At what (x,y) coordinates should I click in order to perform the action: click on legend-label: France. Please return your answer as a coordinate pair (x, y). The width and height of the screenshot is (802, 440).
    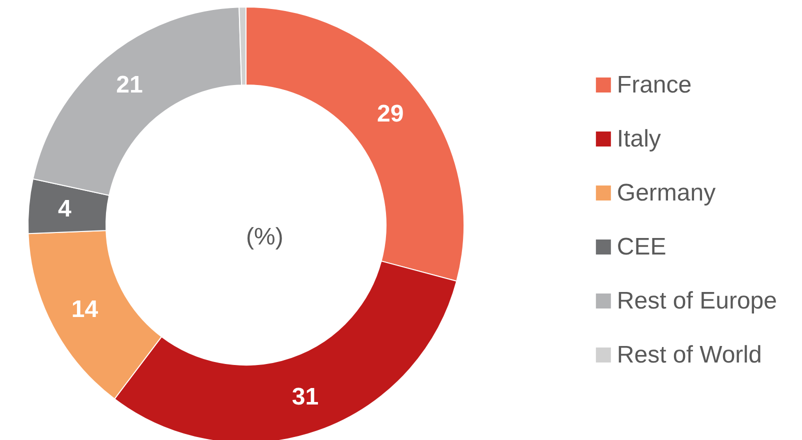
    Looking at the image, I should click on (654, 85).